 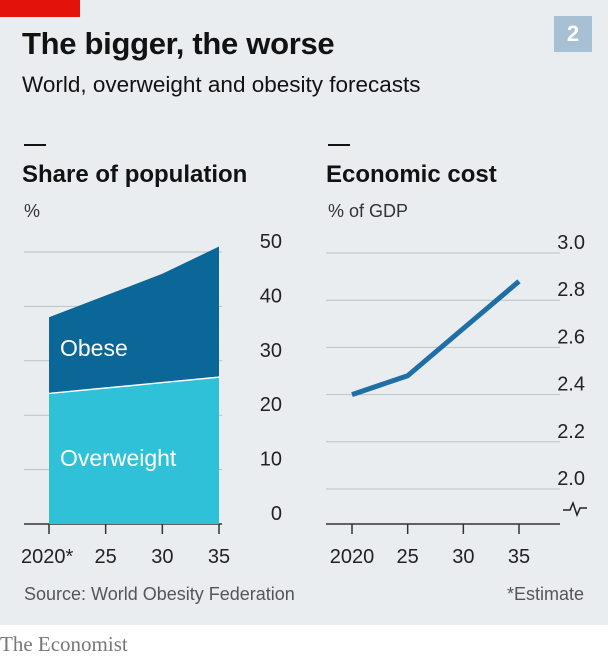 I want to click on left-y-tick-label: 20, so click(x=271, y=405).